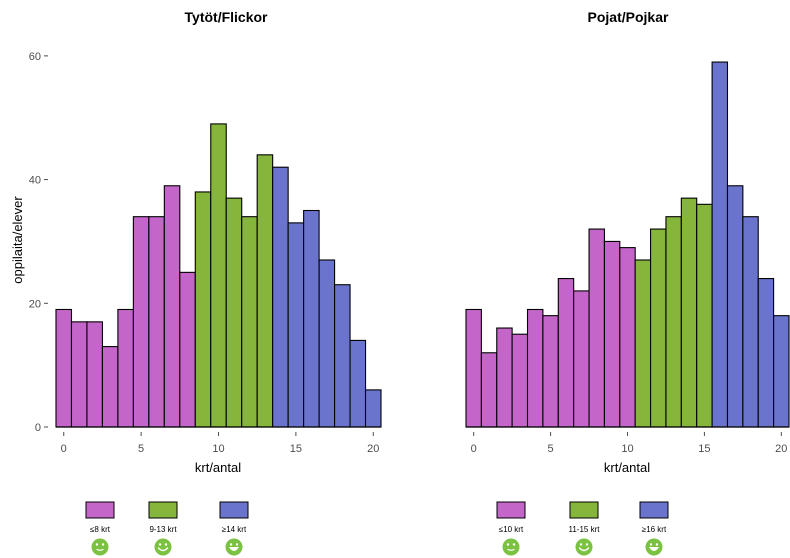  I want to click on legend-item: ≤8 krt, so click(100, 528).